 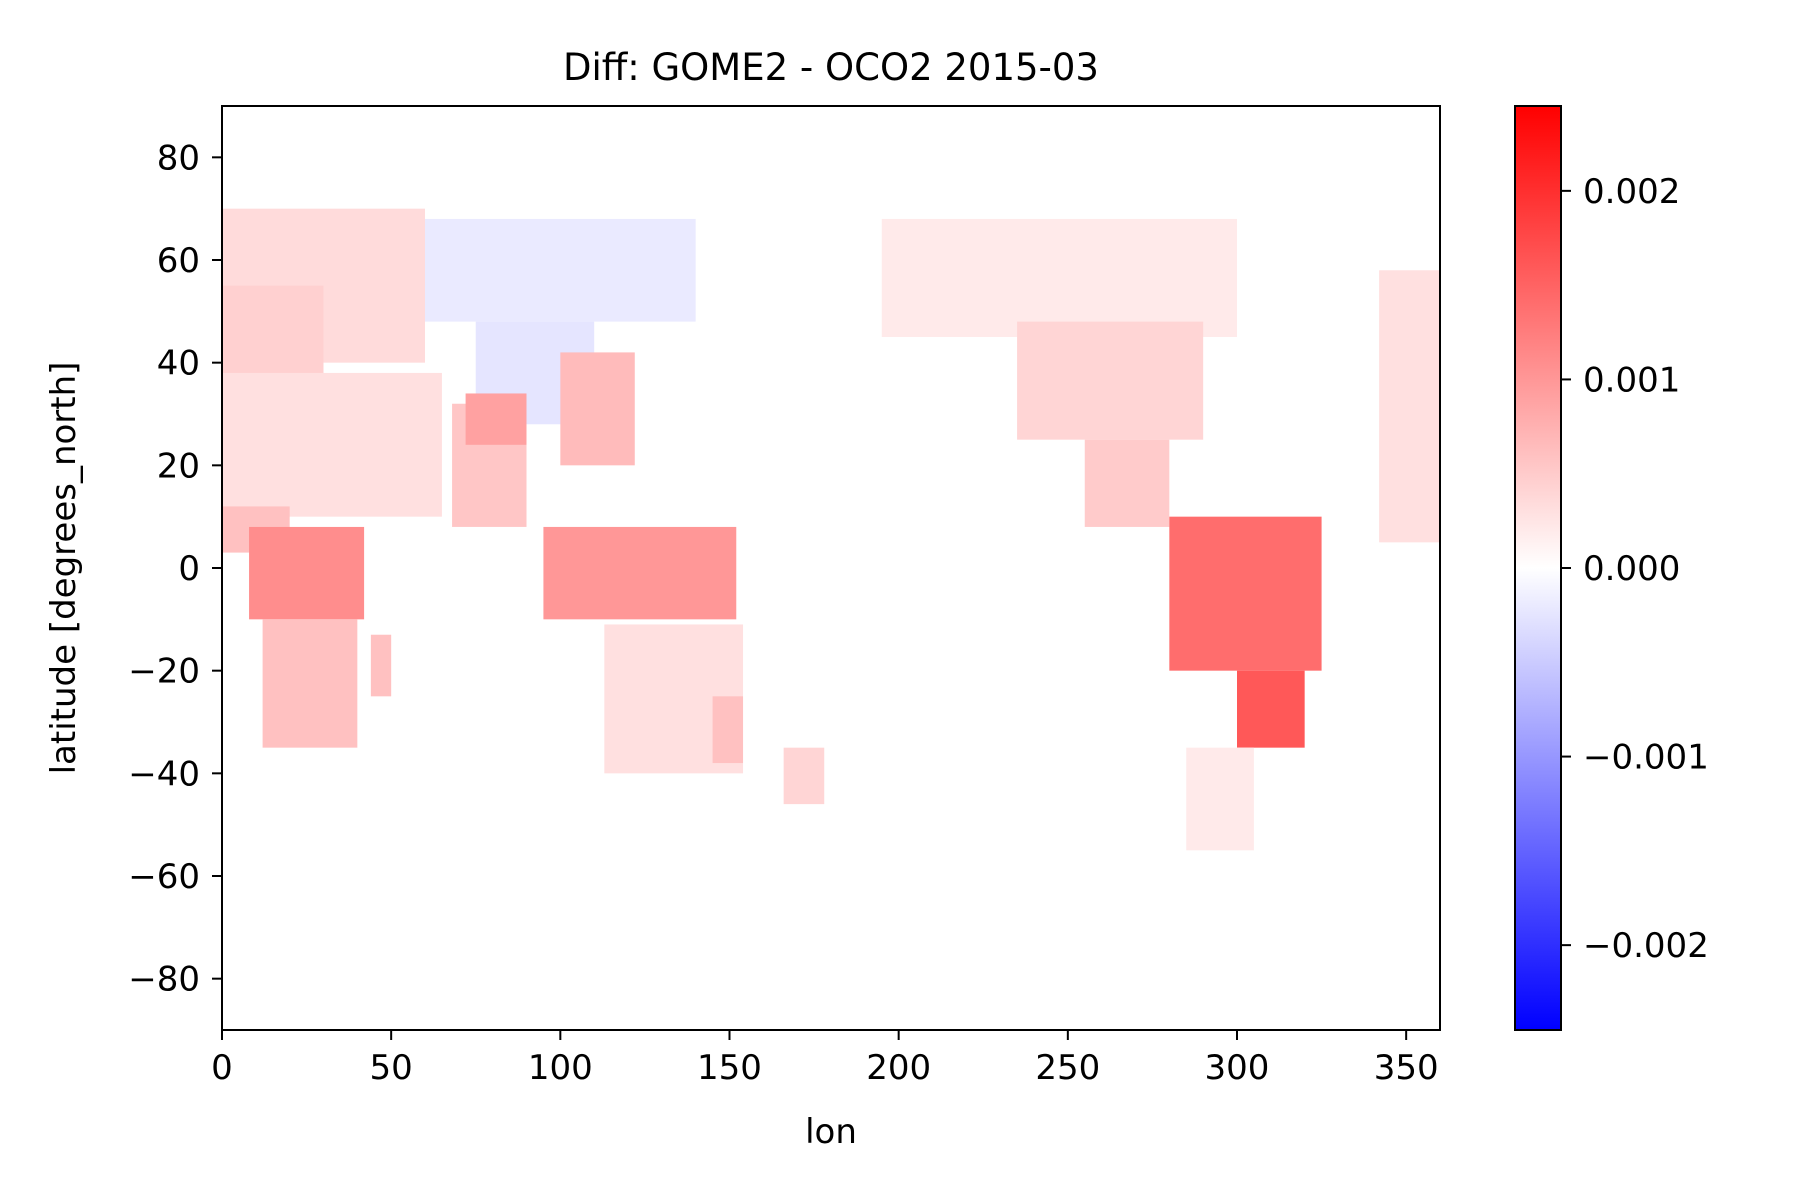 I want to click on x-tick-label: 100, so click(x=560, y=1068).